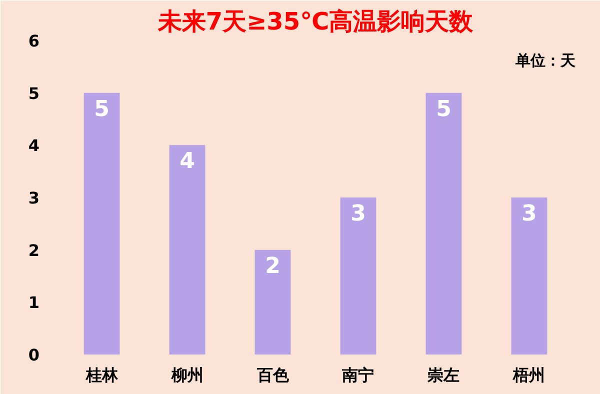  What do you see at coordinates (34, 250) in the screenshot?
I see `y-tick-label: 2` at bounding box center [34, 250].